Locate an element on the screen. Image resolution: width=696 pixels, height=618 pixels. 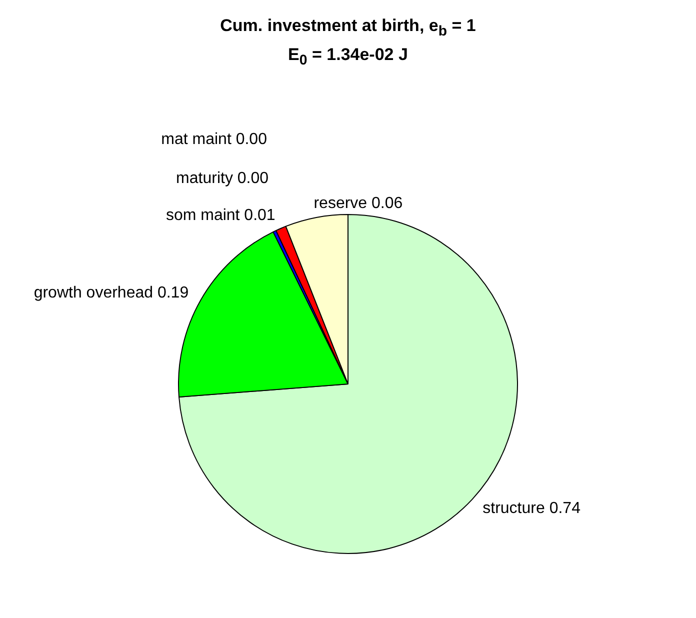
slice-label: reserve 0.06 is located at coordinates (358, 203).